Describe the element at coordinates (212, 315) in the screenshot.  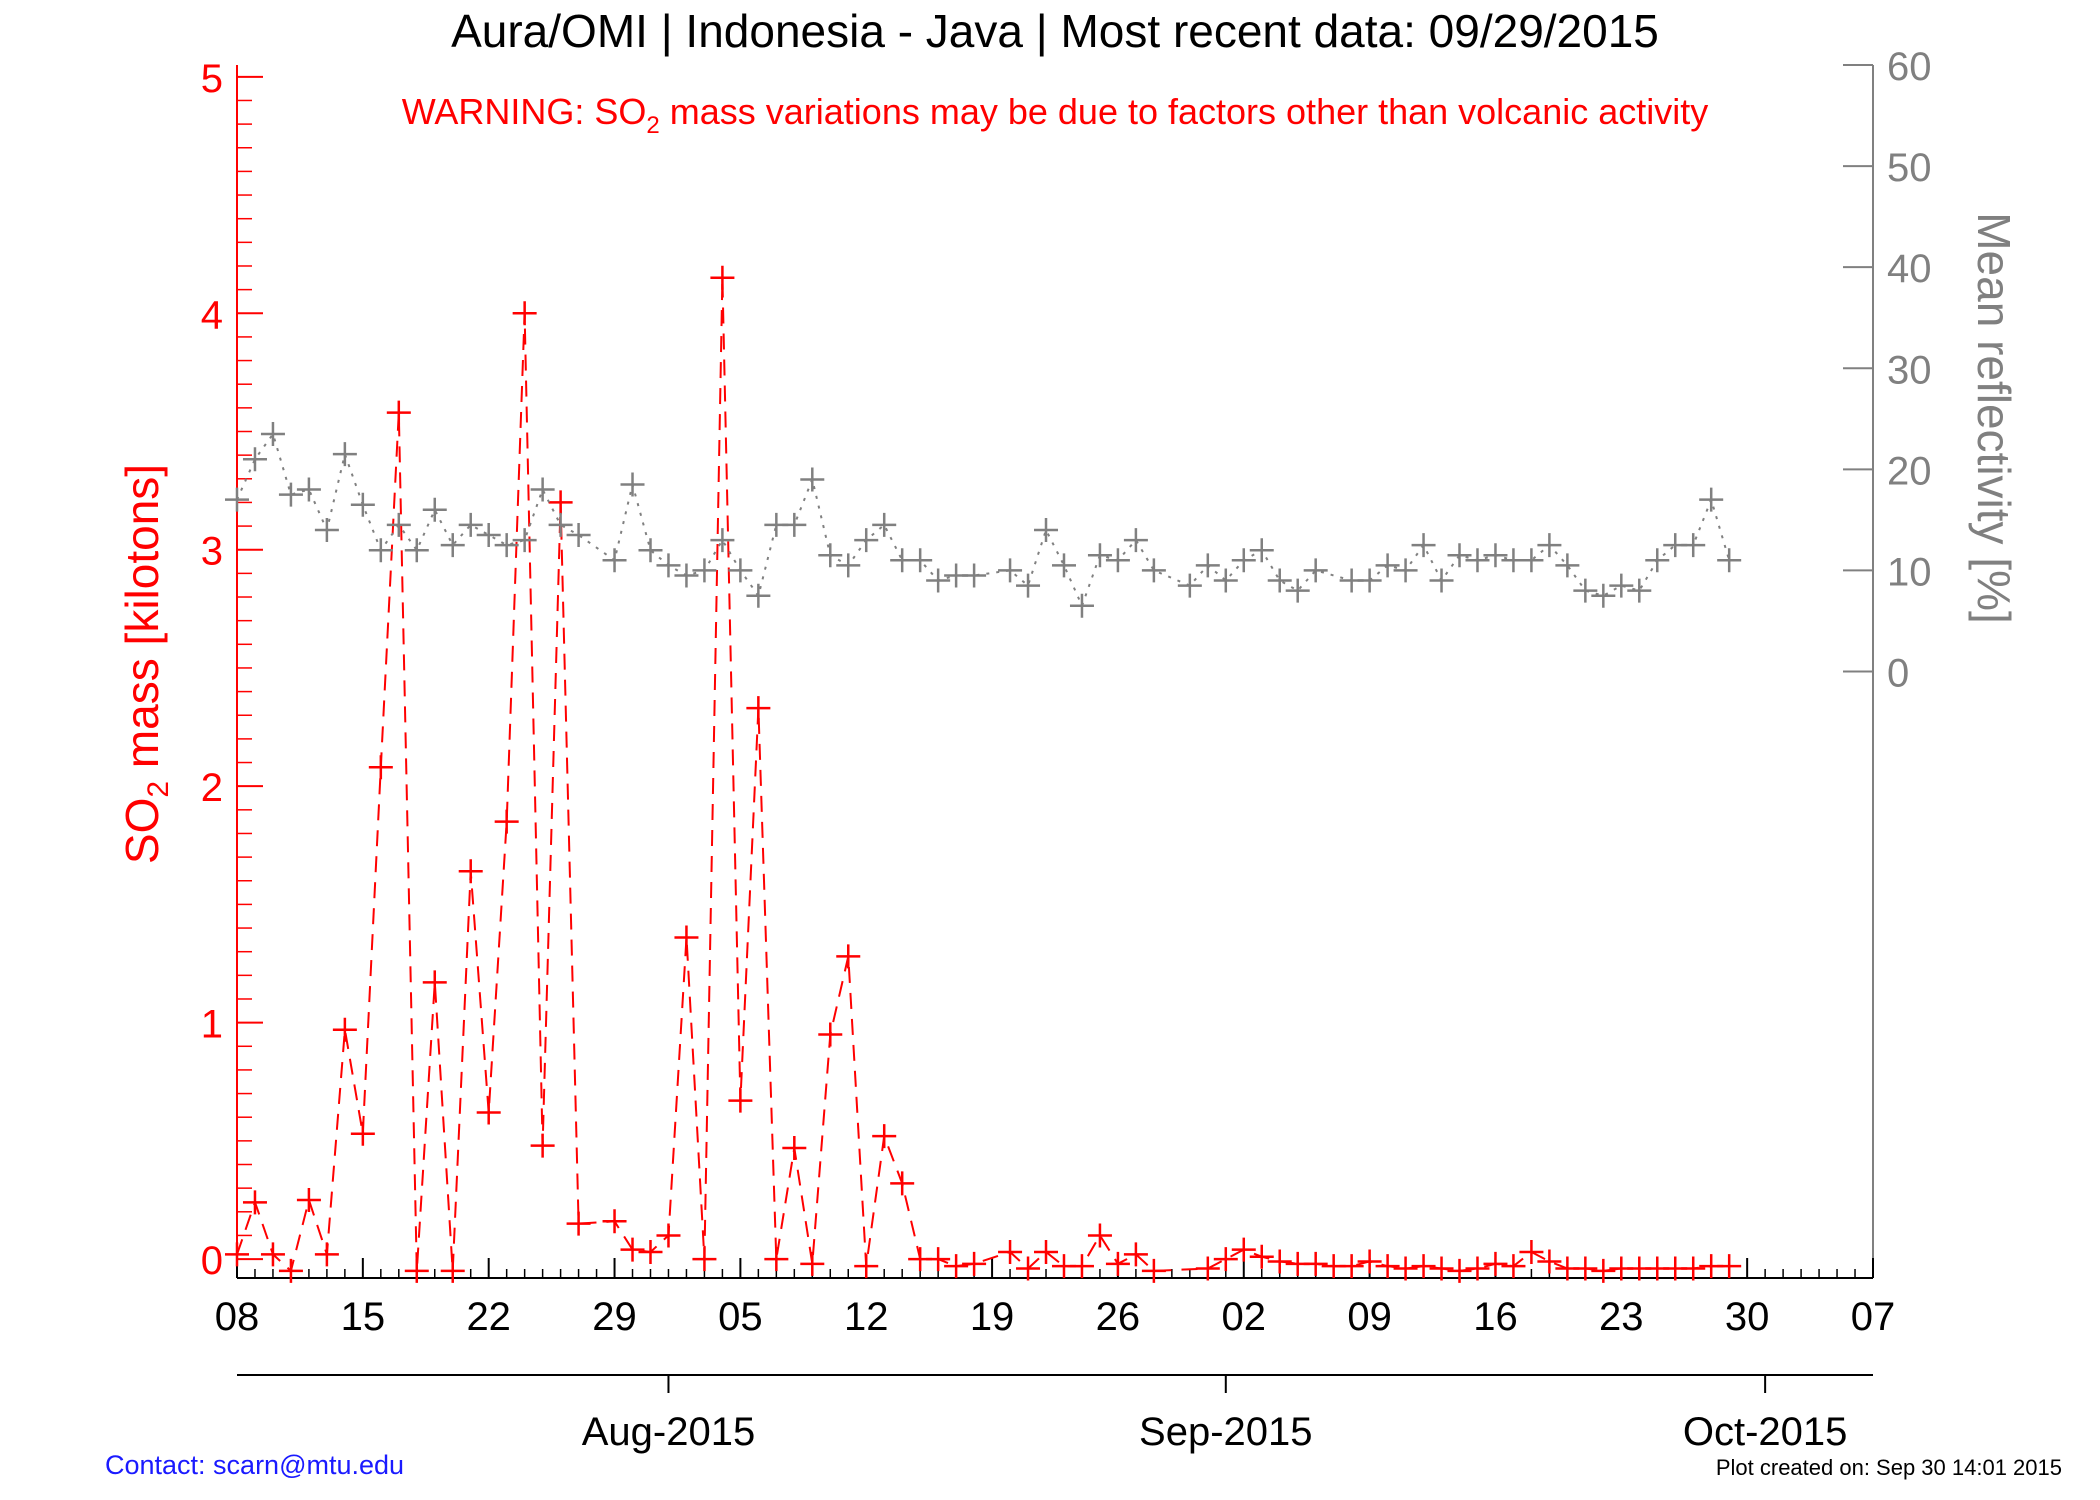
I see `y-left-tick-label: 4` at that location.